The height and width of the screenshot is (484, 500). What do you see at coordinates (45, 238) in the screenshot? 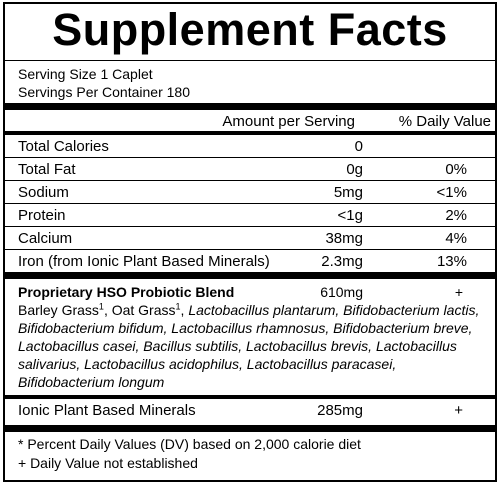
I see `nutrient-name: Calcium` at bounding box center [45, 238].